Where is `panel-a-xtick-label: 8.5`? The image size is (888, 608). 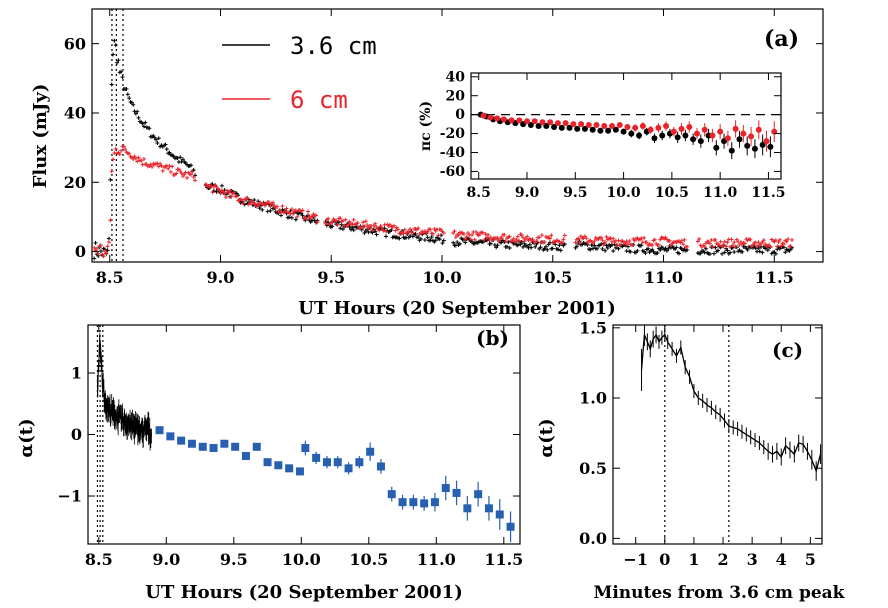
panel-a-xtick-label: 8.5 is located at coordinates (110, 277).